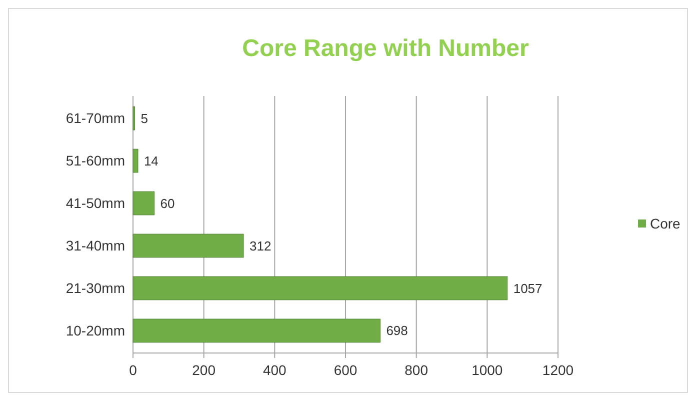 Image resolution: width=696 pixels, height=401 pixels. What do you see at coordinates (144, 118) in the screenshot?
I see `data-label: 5` at bounding box center [144, 118].